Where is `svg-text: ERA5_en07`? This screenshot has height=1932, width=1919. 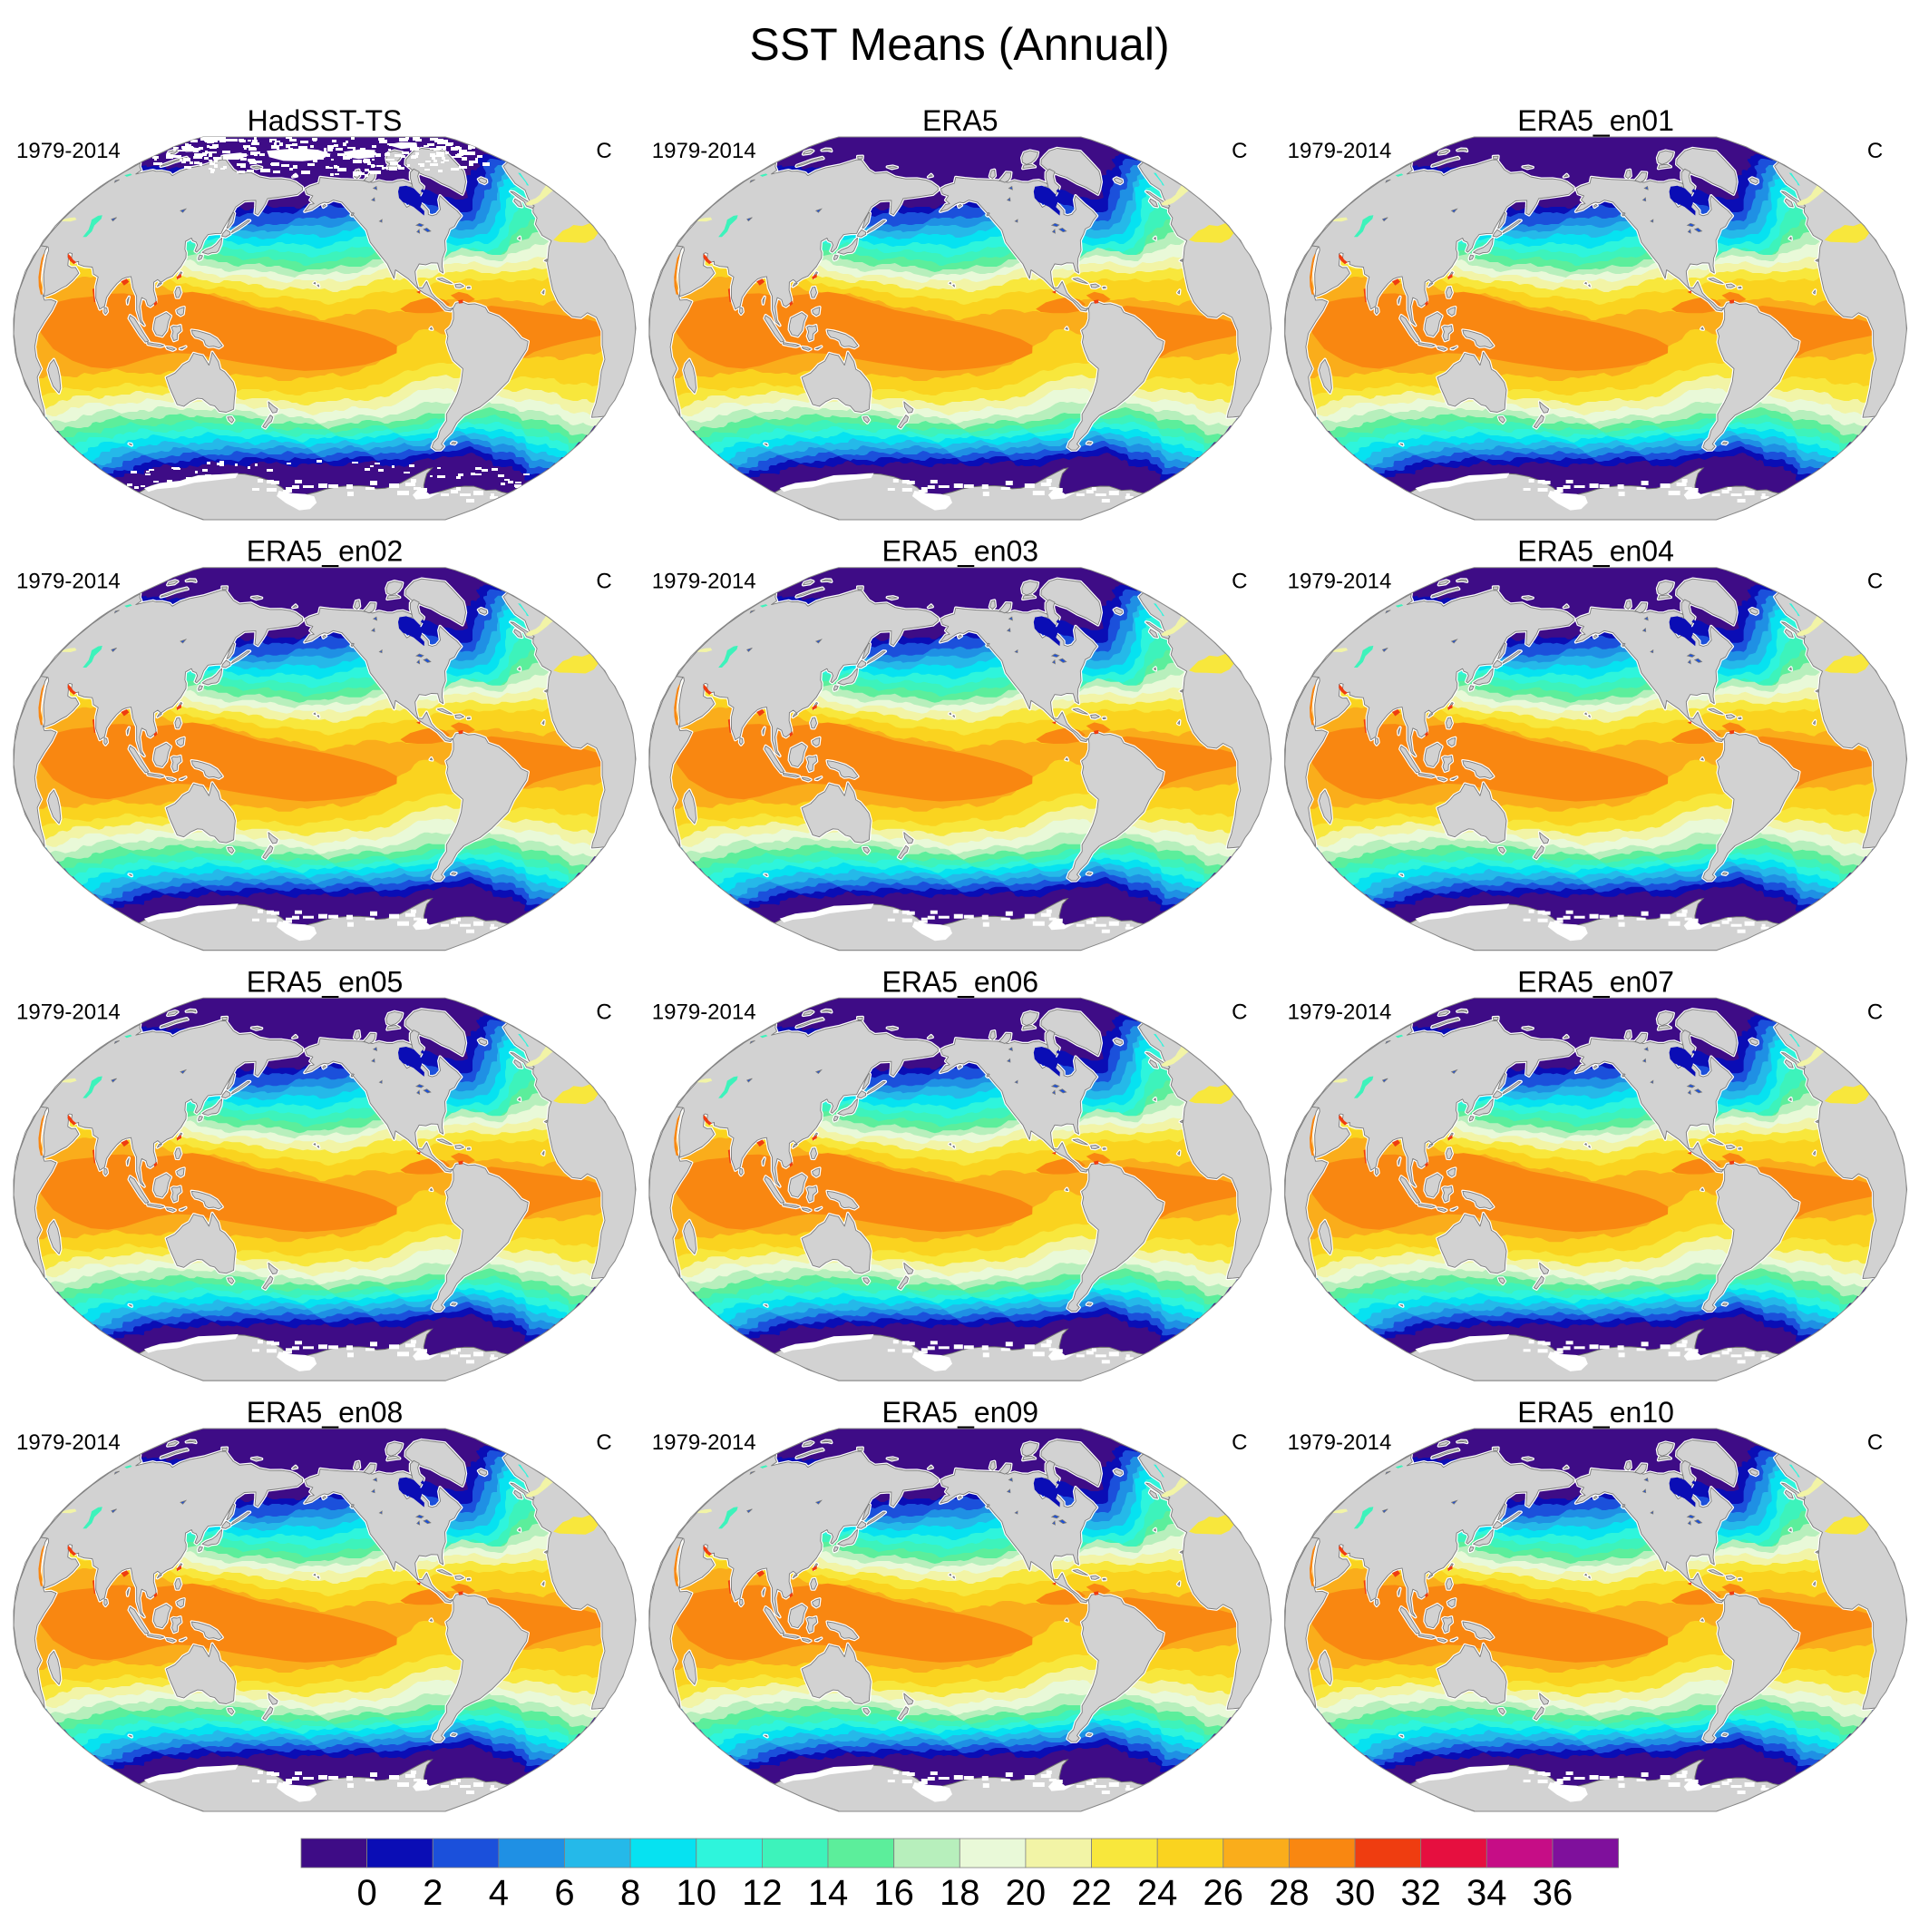 svg-text: ERA5_en07 is located at coordinates (1596, 981).